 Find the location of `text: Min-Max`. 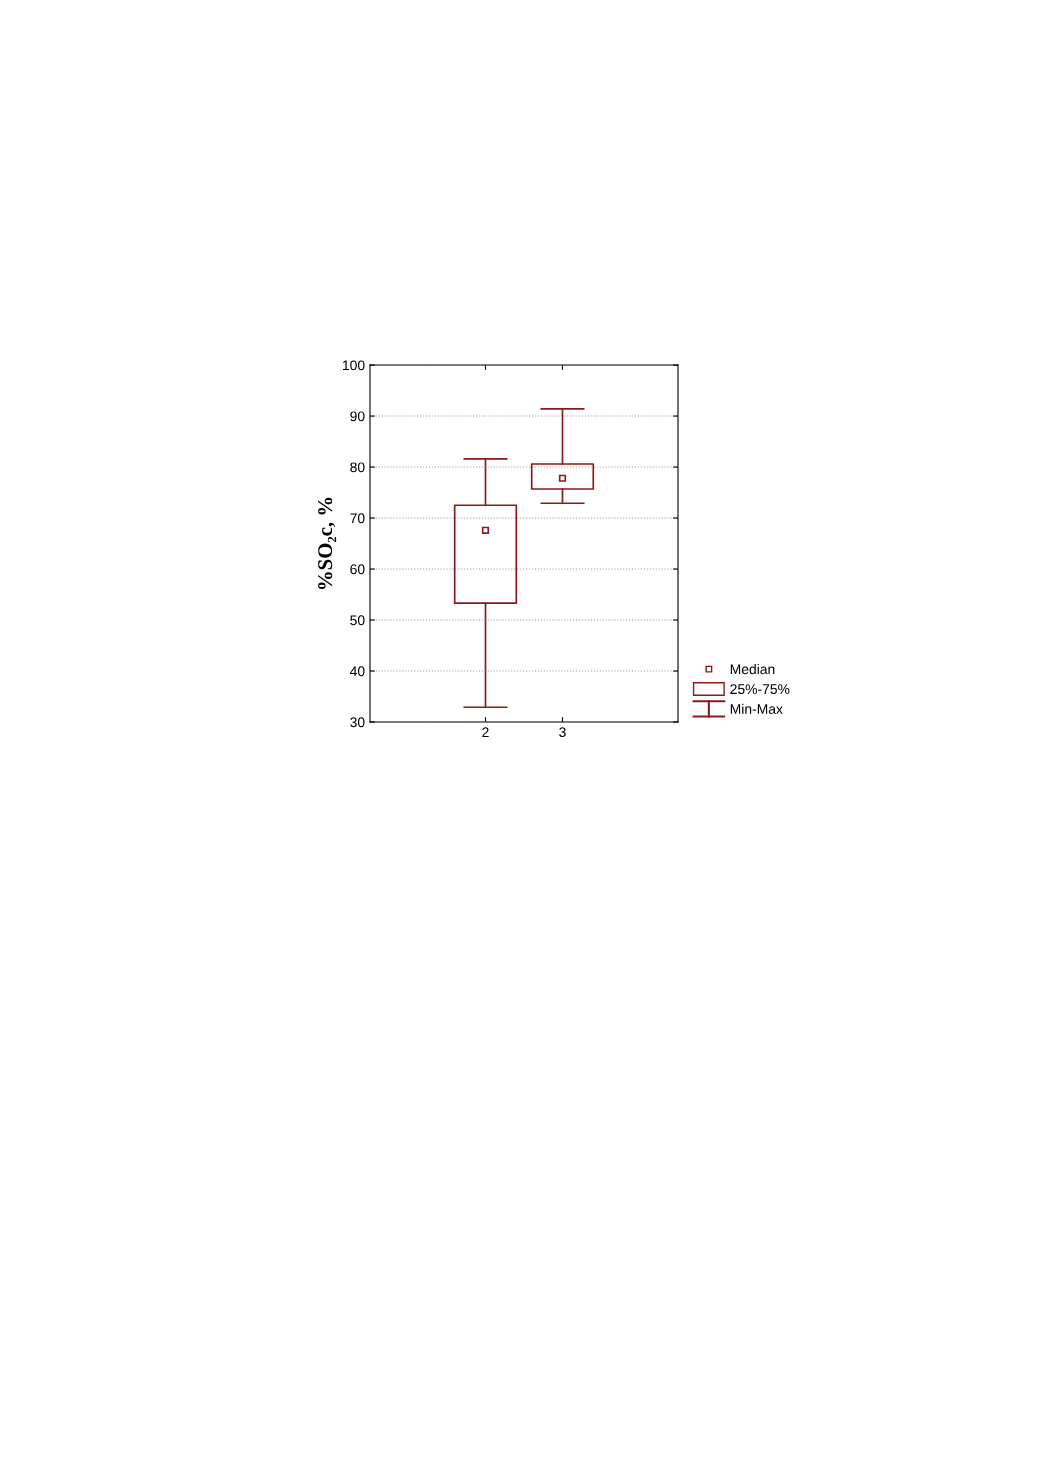

text: Min-Max is located at coordinates (756, 708).